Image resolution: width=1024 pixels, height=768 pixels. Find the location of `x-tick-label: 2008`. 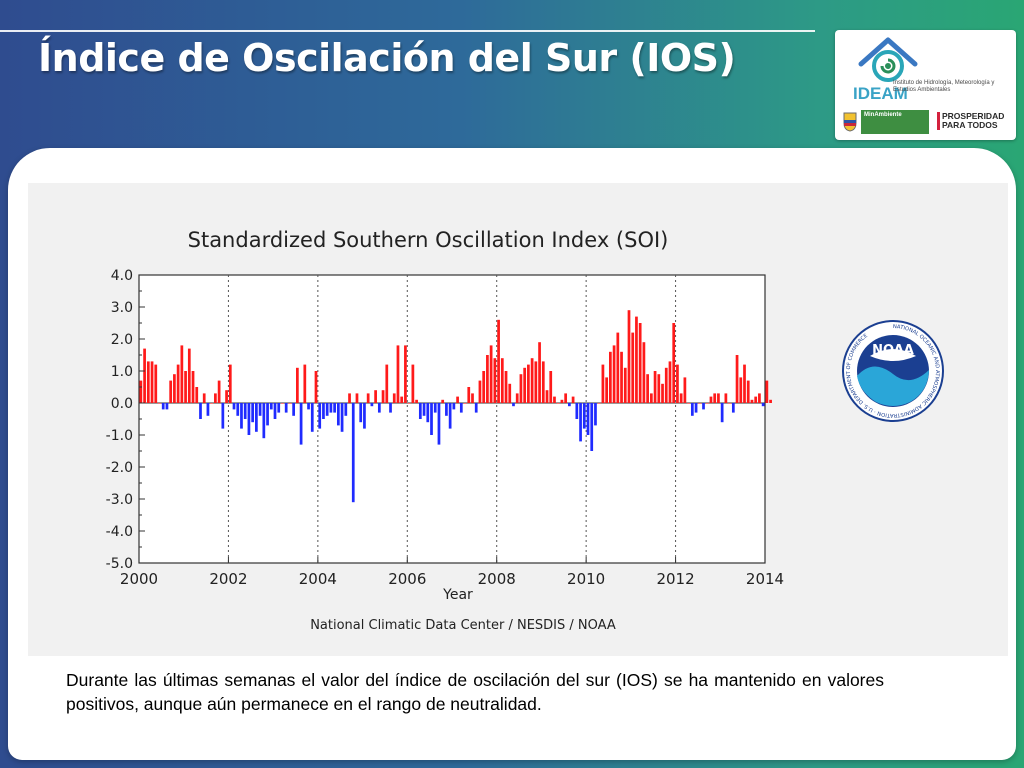

x-tick-label: 2008 is located at coordinates (497, 579).